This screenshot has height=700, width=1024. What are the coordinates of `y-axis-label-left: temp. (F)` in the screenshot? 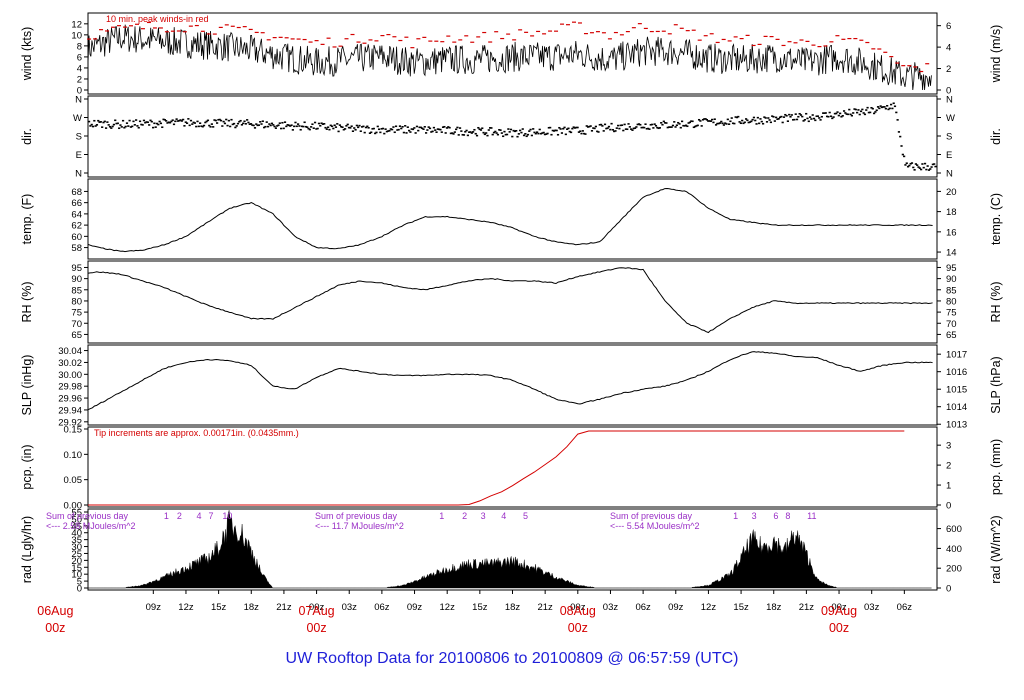 It's located at (27, 219).